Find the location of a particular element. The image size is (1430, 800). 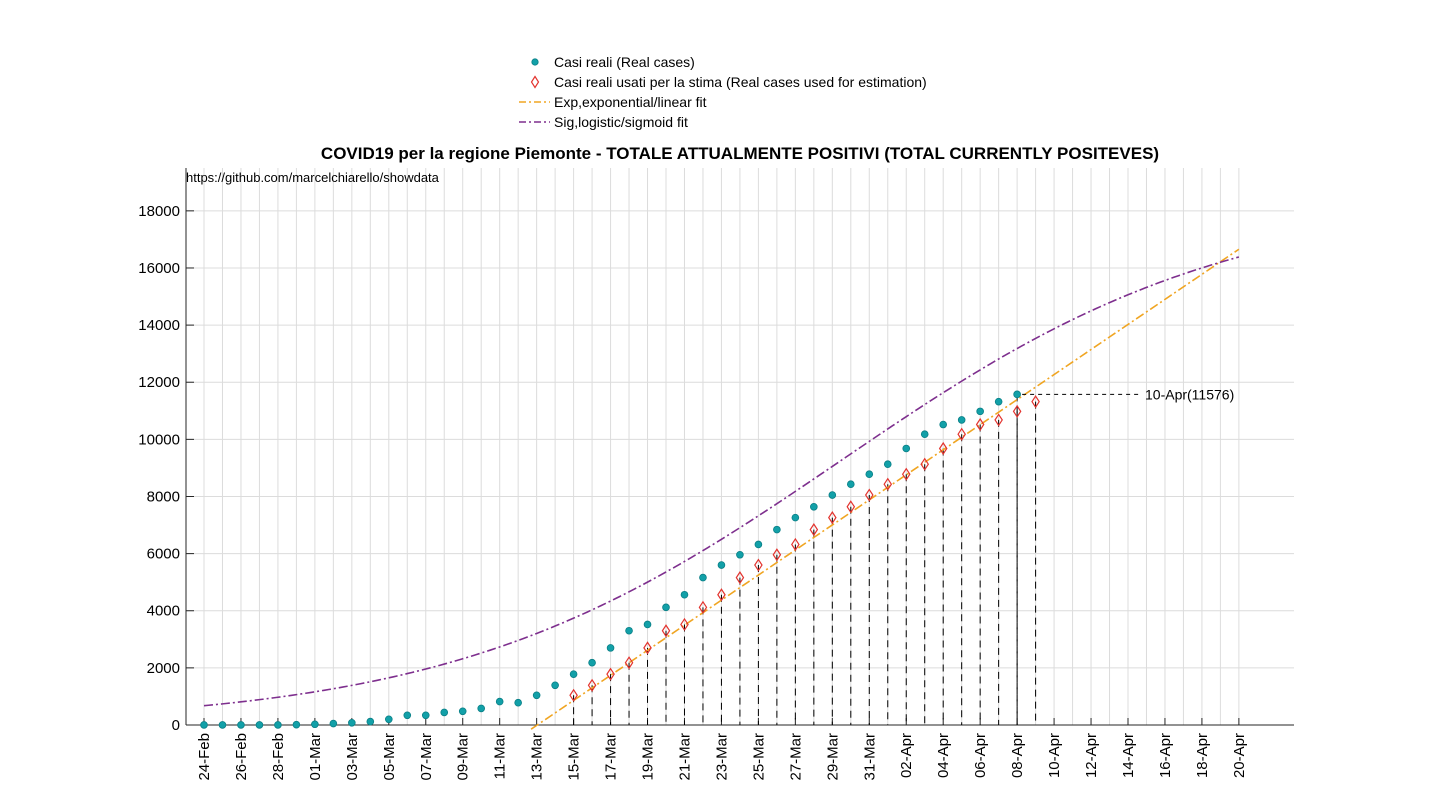

x-tick-label: 12-Apr is located at coordinates (1091, 755).